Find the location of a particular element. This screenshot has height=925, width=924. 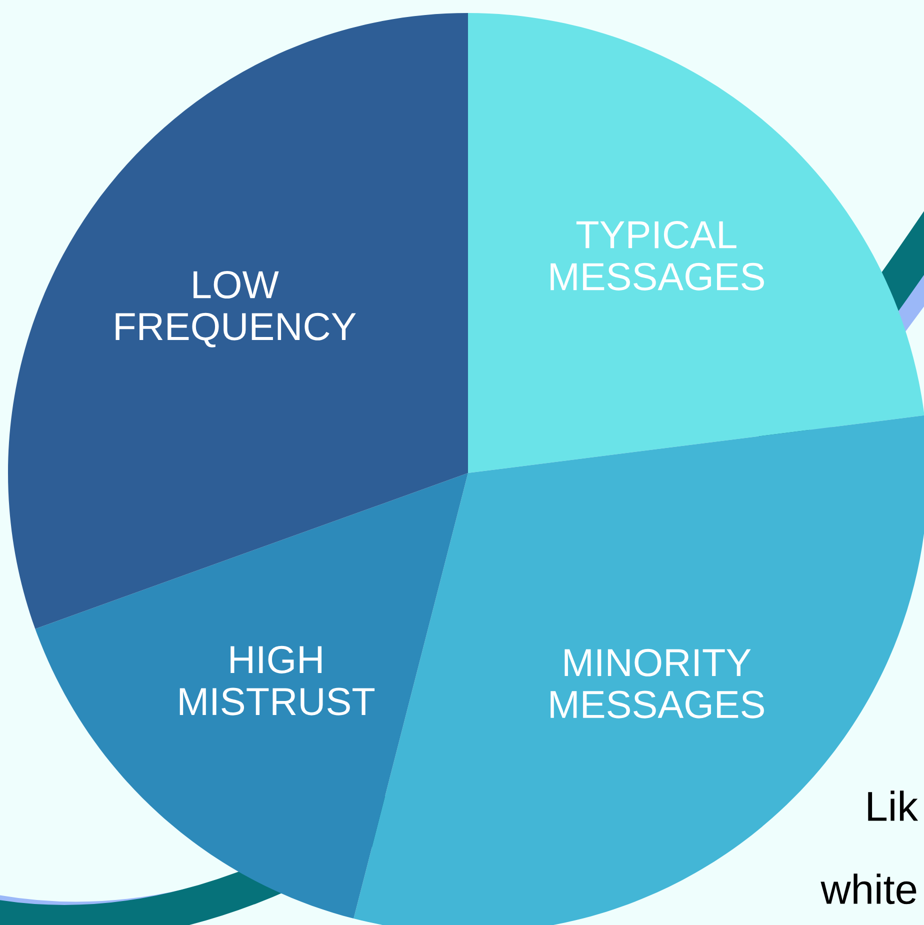

text: Lik is located at coordinates (893, 805).